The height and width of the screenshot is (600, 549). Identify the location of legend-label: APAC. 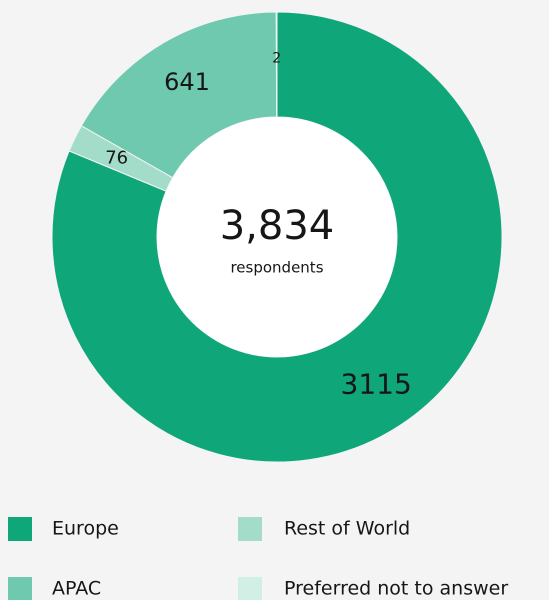
(76, 589).